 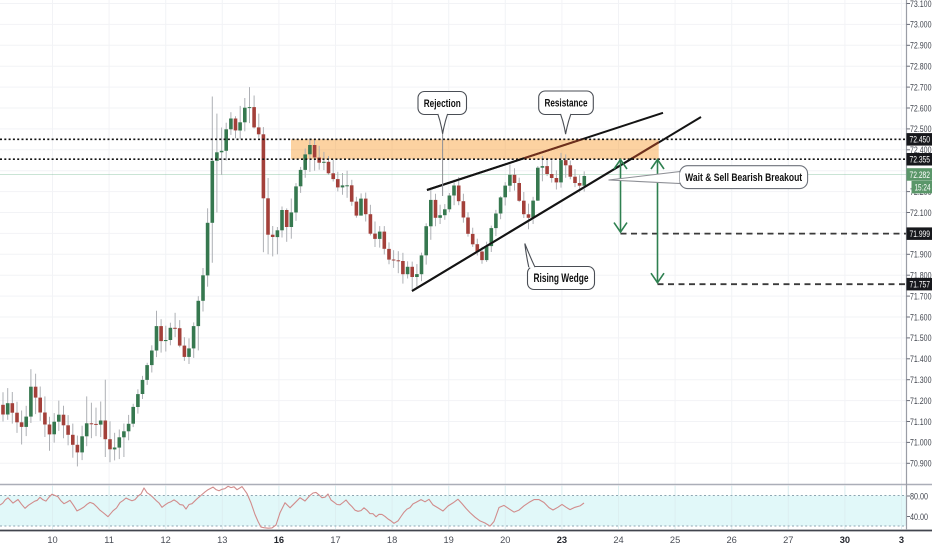 I want to click on svg-text: 71.100, so click(x=921, y=422).